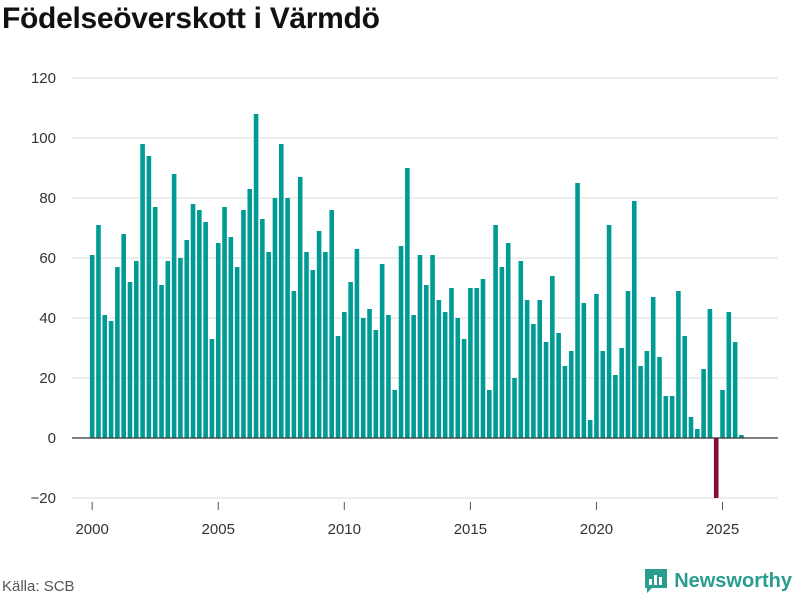  Describe the element at coordinates (52, 438) in the screenshot. I see `y-tick-label: 0` at that location.